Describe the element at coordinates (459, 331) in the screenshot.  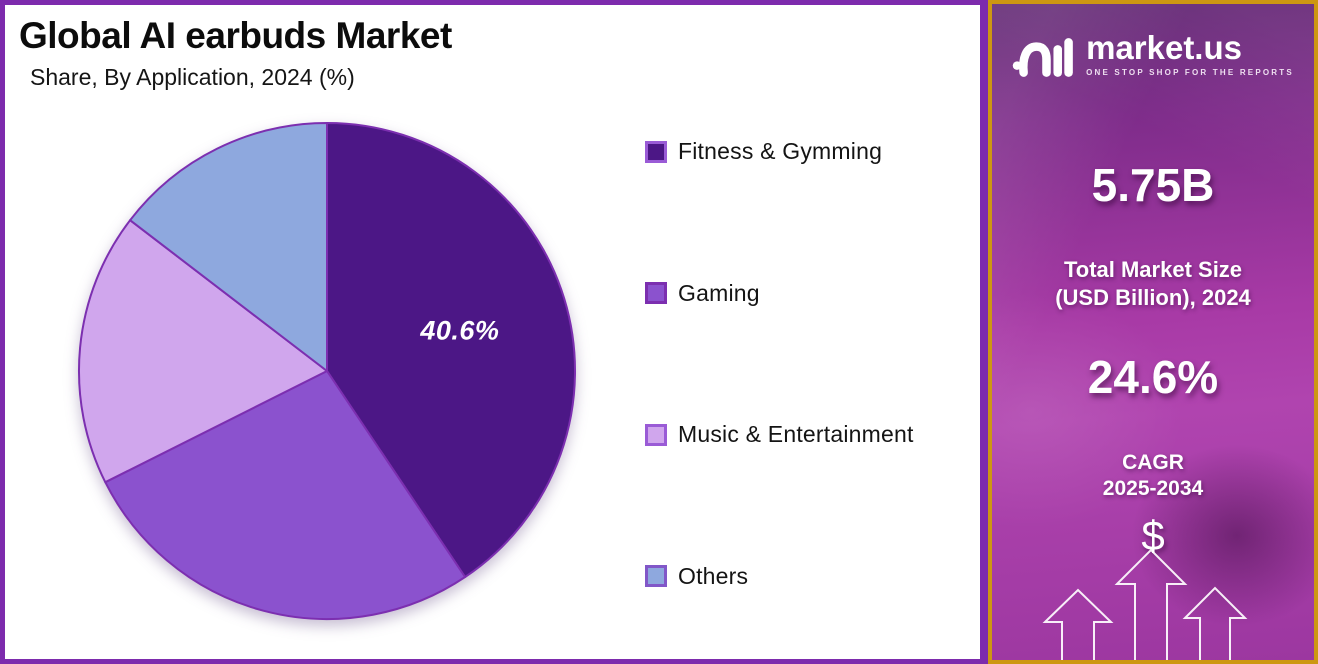
I see `pie-data-label: 40.6%` at that location.